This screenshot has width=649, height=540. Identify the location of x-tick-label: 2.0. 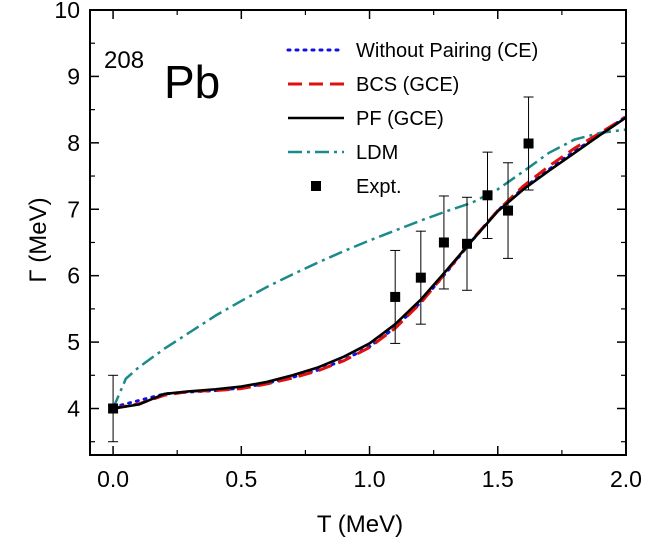
(626, 479).